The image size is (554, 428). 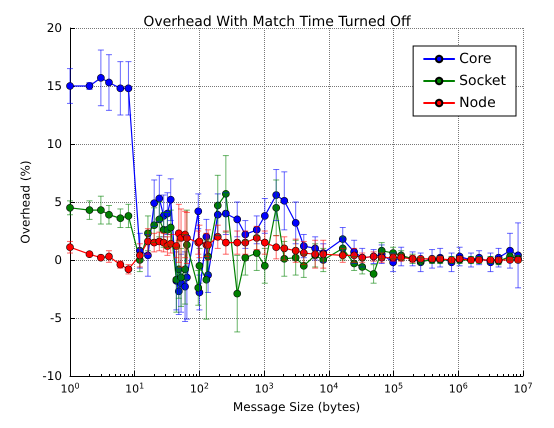 I want to click on chart-title: Overhead With Match Time Turned Off, so click(x=277, y=22).